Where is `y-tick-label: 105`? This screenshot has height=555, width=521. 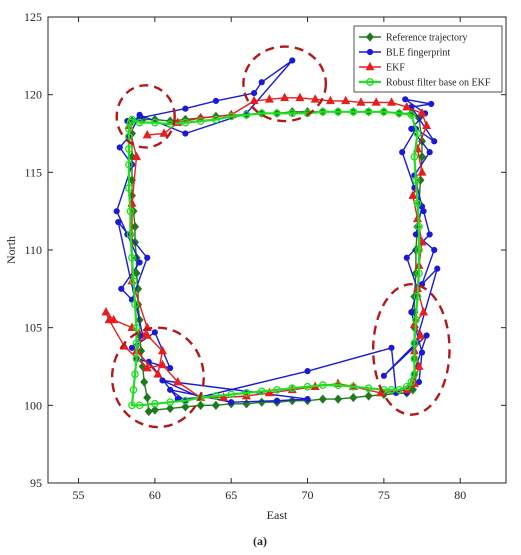 y-tick-label: 105 is located at coordinates (33, 328).